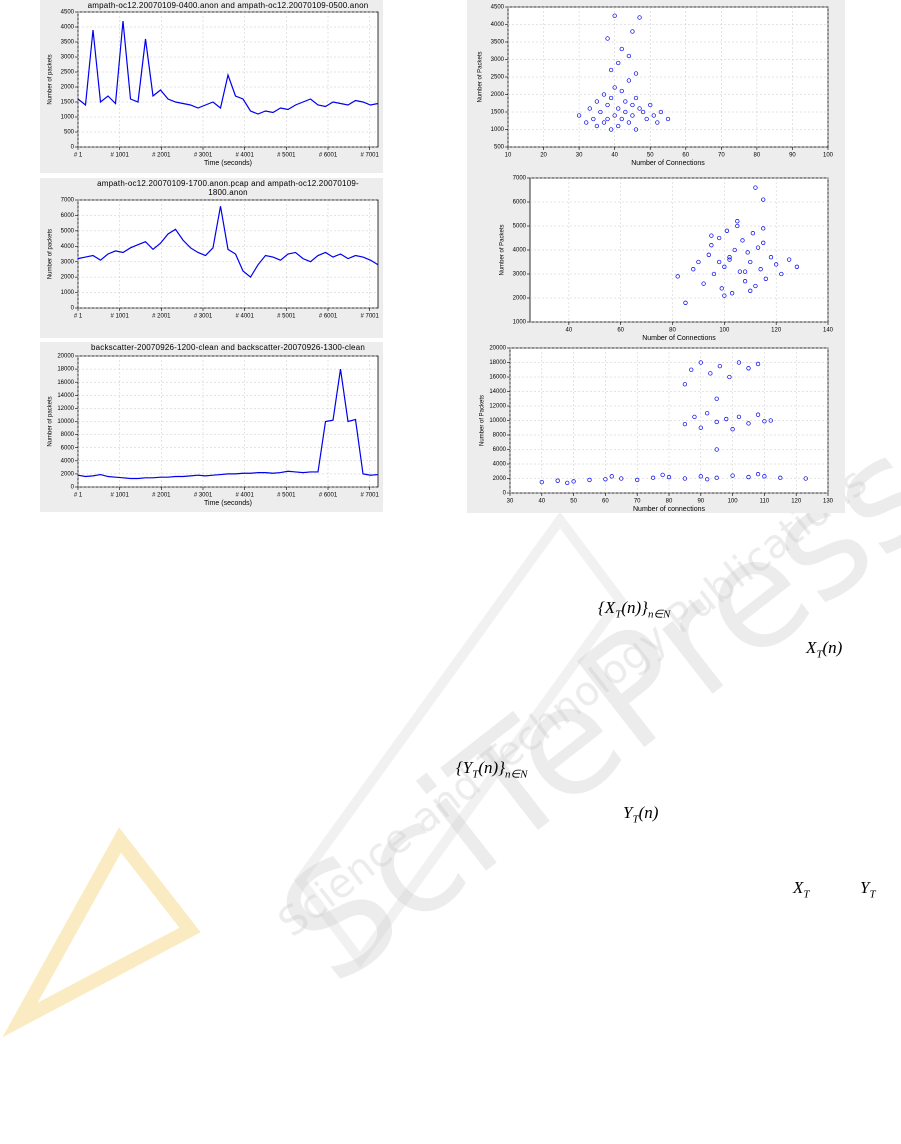 This screenshot has width=901, height=1144. Describe the element at coordinates (498, 113) in the screenshot. I see `y-tick-label: 1500` at that location.